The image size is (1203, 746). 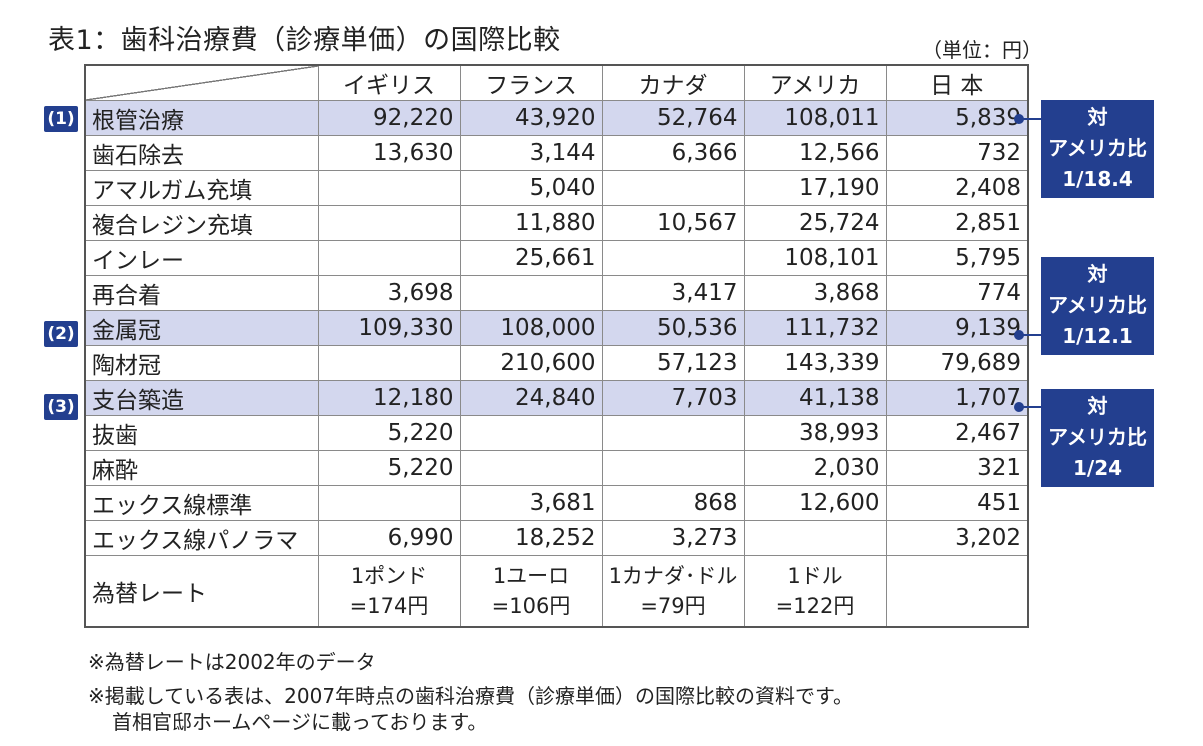 What do you see at coordinates (673, 328) in the screenshot?
I see `value-cell: 50,536` at bounding box center [673, 328].